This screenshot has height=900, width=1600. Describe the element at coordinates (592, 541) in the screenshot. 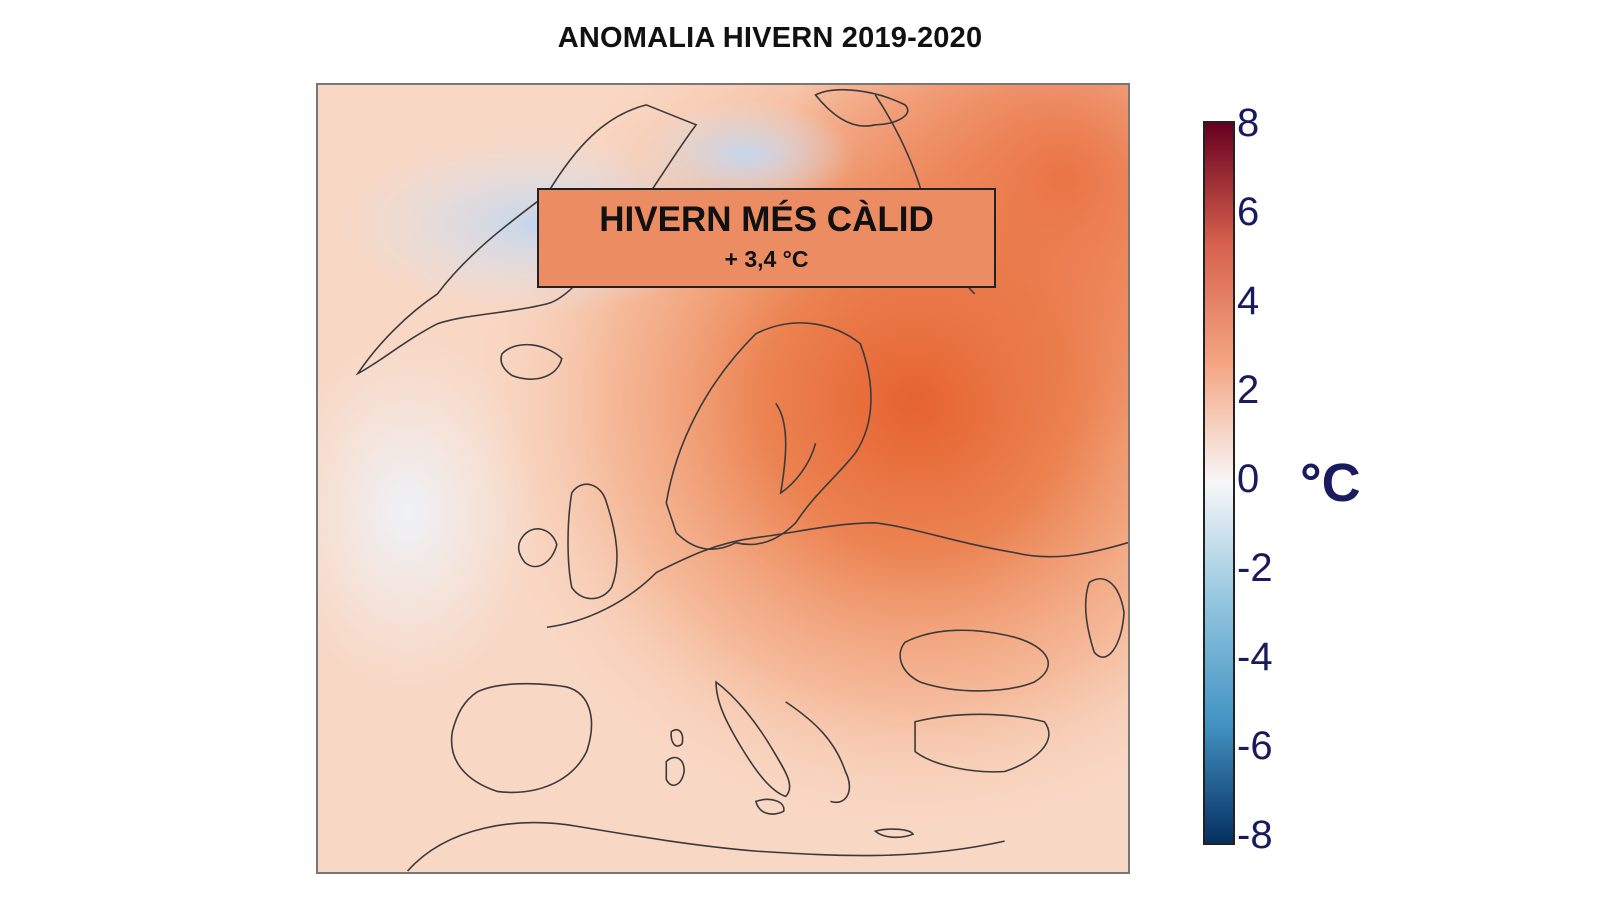

I see `great-britain-coast` at that location.